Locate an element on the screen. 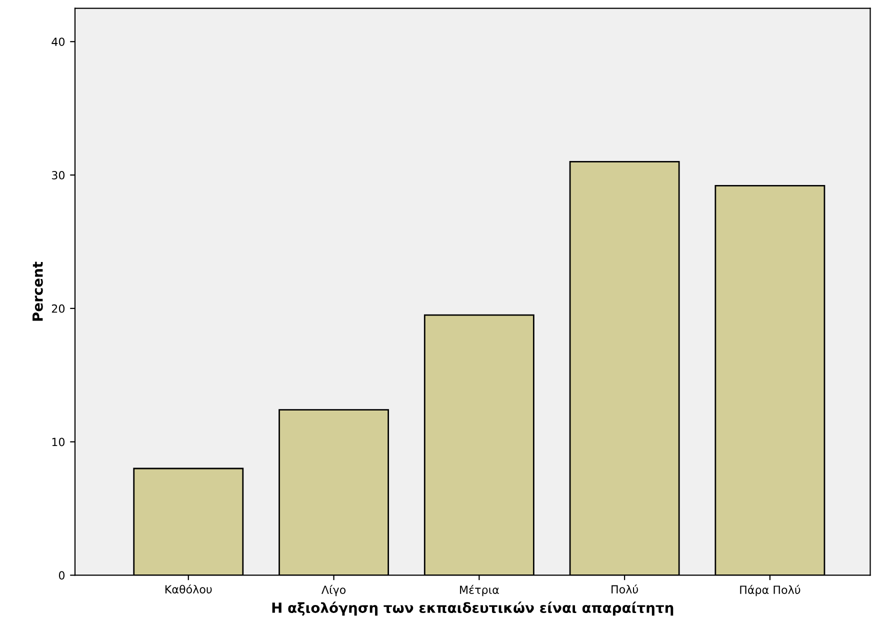  y-tick-label: 20 is located at coordinates (58, 308).